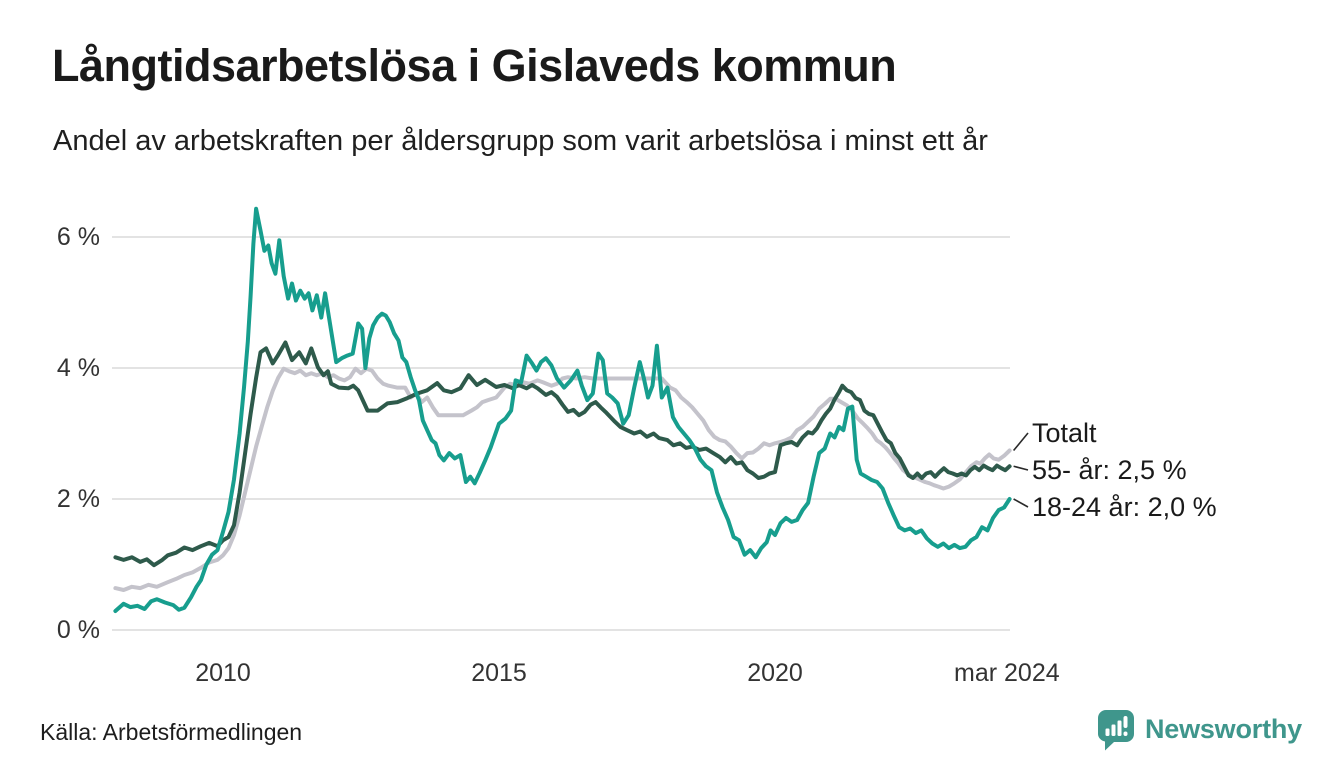 The width and height of the screenshot is (1340, 780). I want to click on newsworthy-wordmark: Newsworthy, so click(1223, 729).